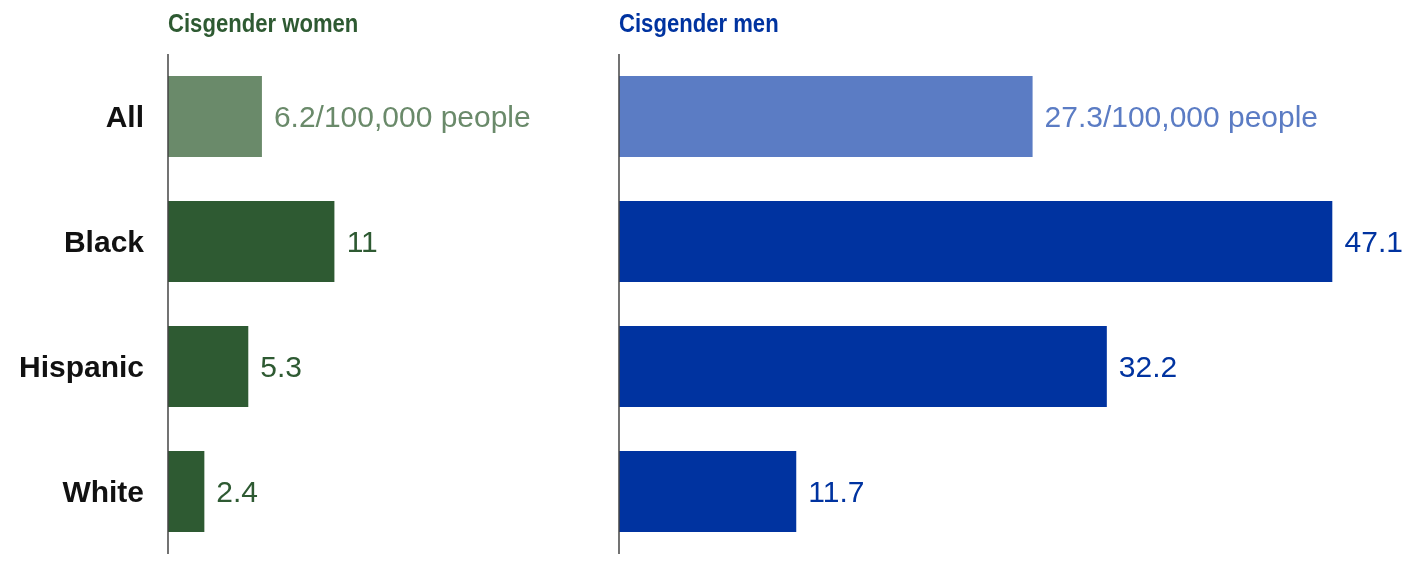 The image size is (1411, 572). Describe the element at coordinates (836, 491) in the screenshot. I see `data-label: 11.7` at that location.